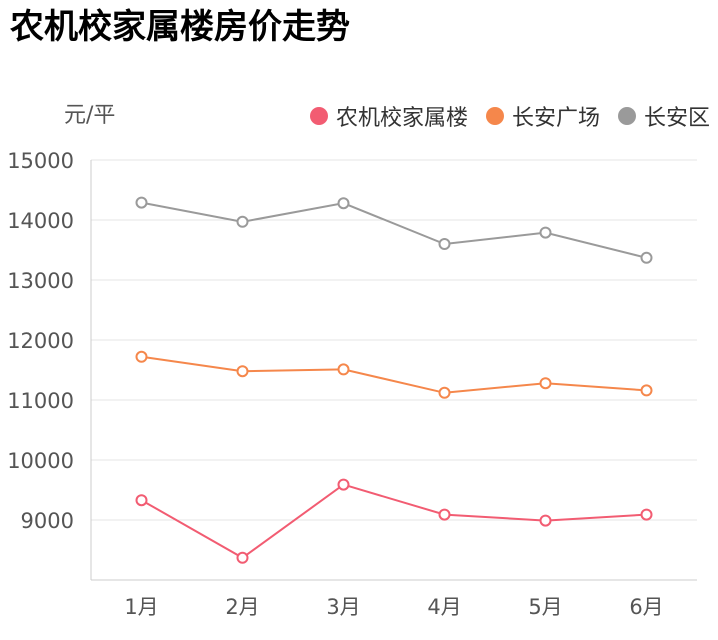  I want to click on y-tick-label-5: 14000, so click(40, 221).